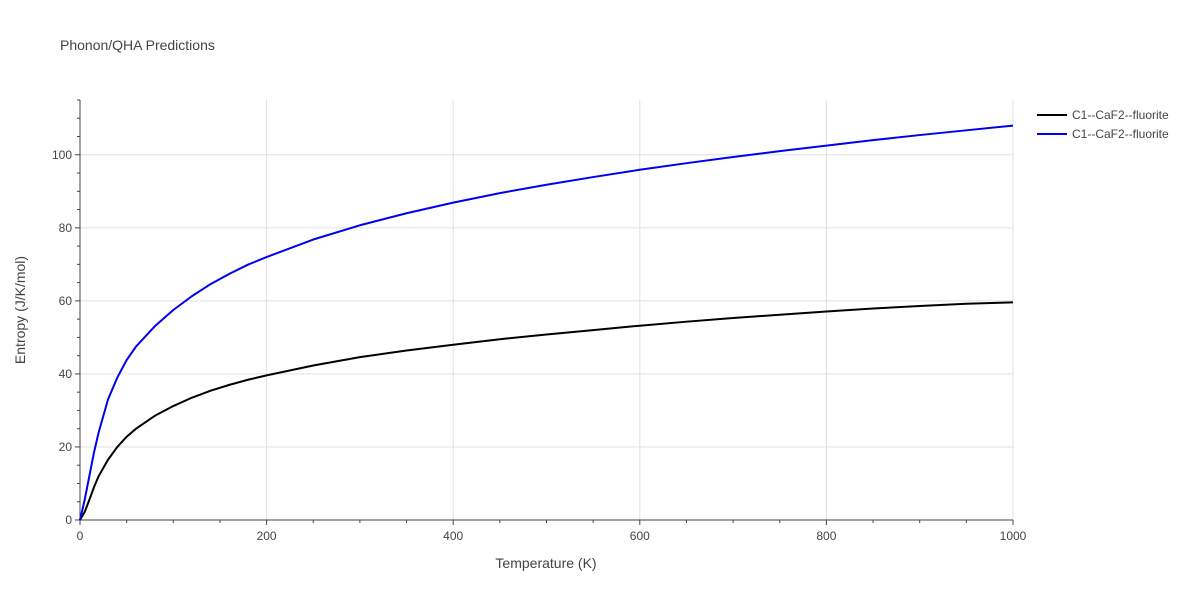 The width and height of the screenshot is (1200, 600). What do you see at coordinates (62, 155) in the screenshot?
I see `y-tick-label: 100` at bounding box center [62, 155].